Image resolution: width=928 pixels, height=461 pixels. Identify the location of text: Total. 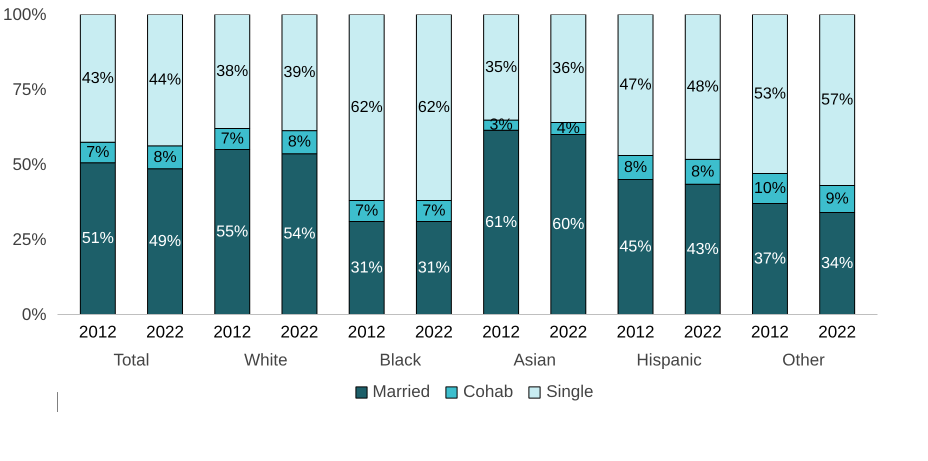
(131, 360).